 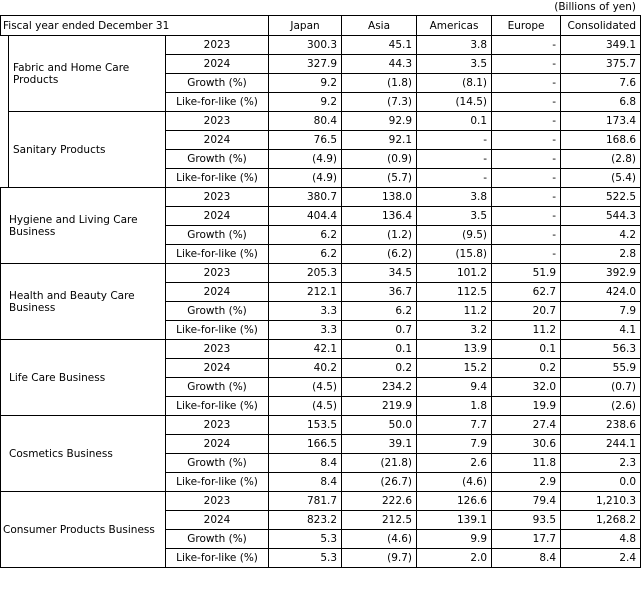 I want to click on cell-europe: 30.6, so click(x=526, y=444).